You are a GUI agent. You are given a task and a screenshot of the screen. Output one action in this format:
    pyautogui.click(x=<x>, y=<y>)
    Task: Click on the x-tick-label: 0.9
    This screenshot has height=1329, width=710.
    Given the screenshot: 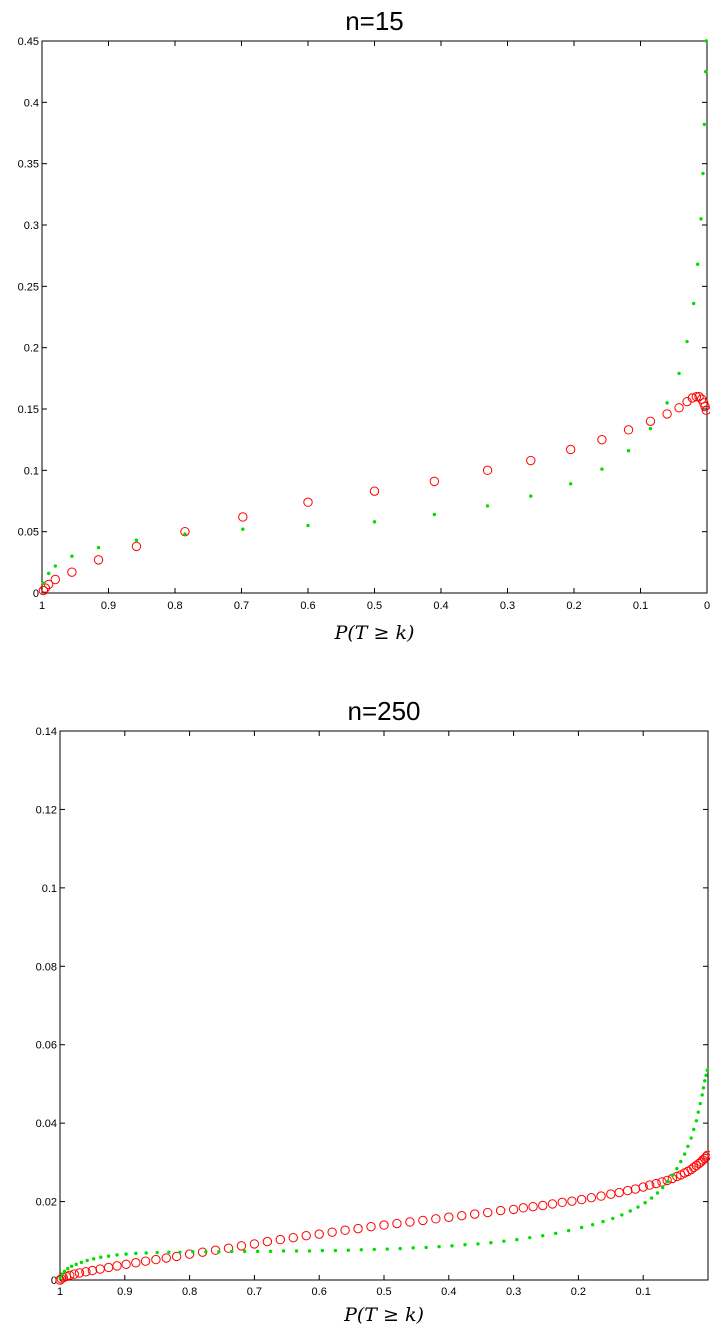 What is the action you would take?
    pyautogui.click(x=108, y=606)
    